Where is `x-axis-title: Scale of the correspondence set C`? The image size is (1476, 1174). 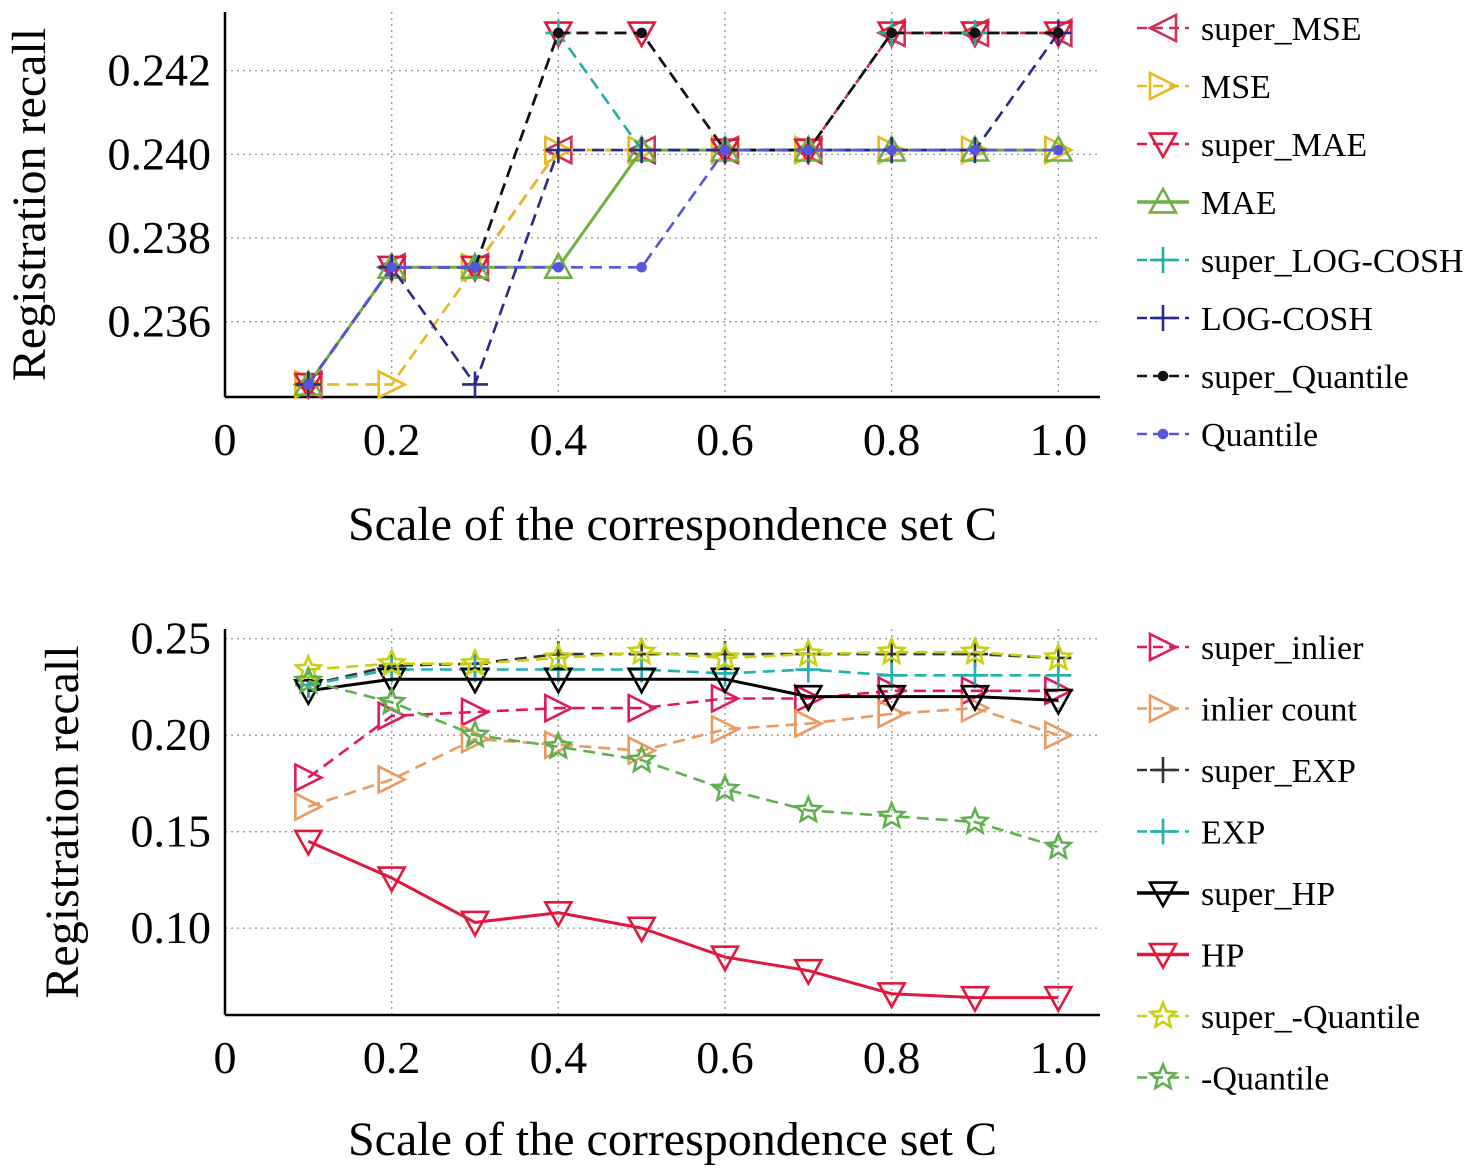
x-axis-title: Scale of the correspondence set C is located at coordinates (672, 1139).